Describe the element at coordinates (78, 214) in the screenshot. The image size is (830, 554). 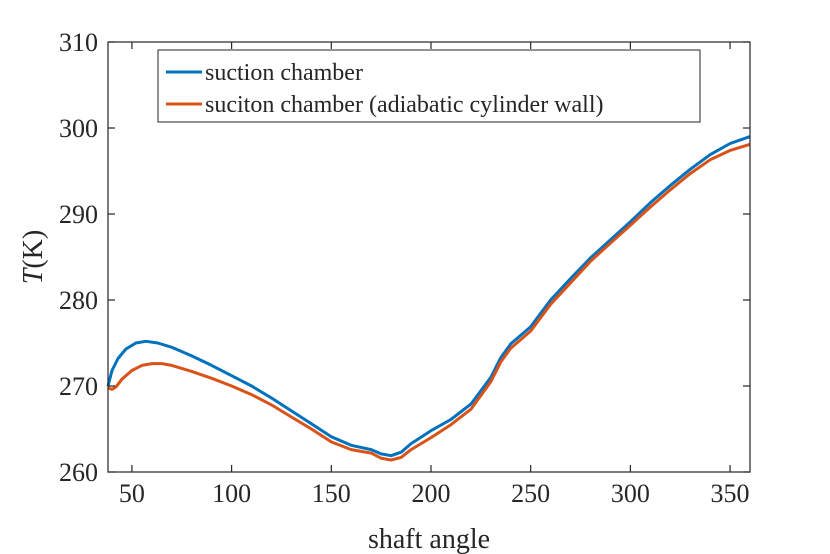
I see `y-tick-label: 290` at that location.